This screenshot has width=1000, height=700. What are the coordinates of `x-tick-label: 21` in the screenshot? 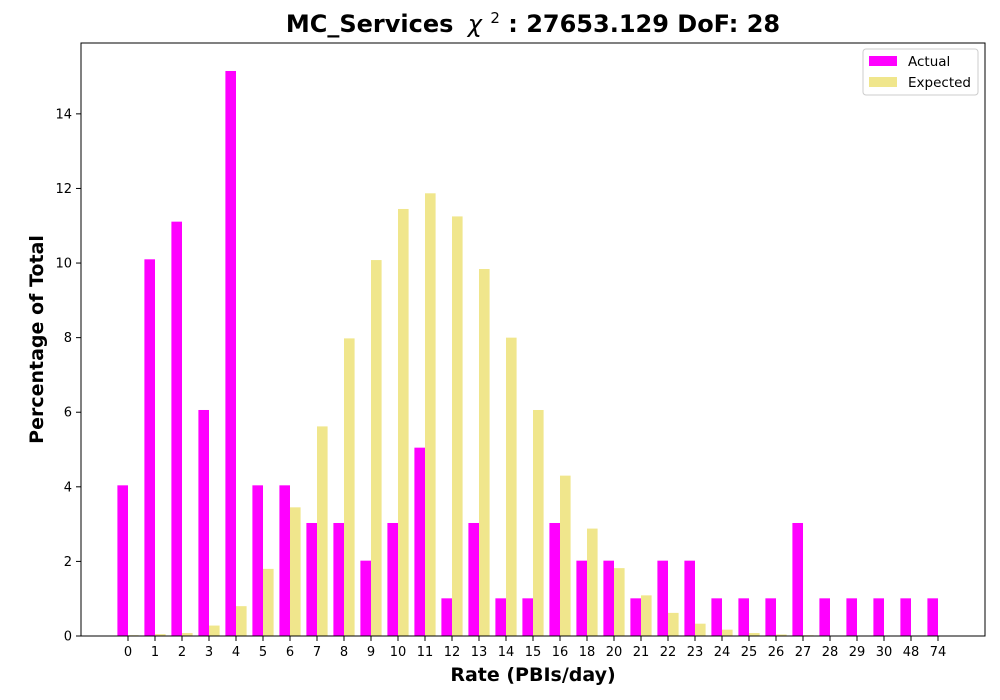 It's located at (641, 652).